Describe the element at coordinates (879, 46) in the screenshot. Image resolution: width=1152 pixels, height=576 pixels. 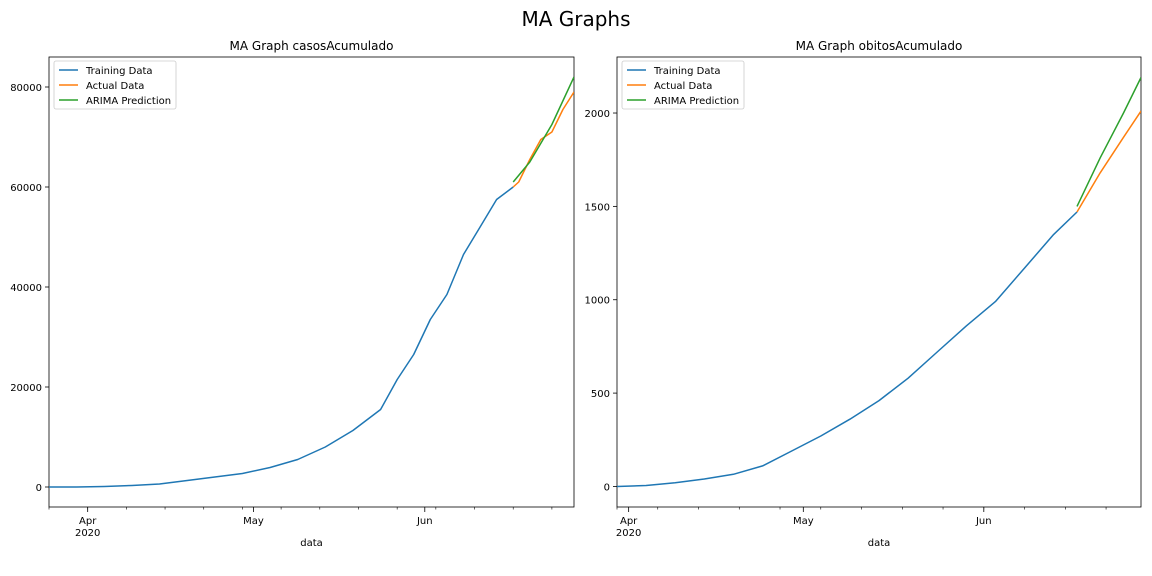
I see `subplot-title: MA Graph obitosAcumulado` at that location.